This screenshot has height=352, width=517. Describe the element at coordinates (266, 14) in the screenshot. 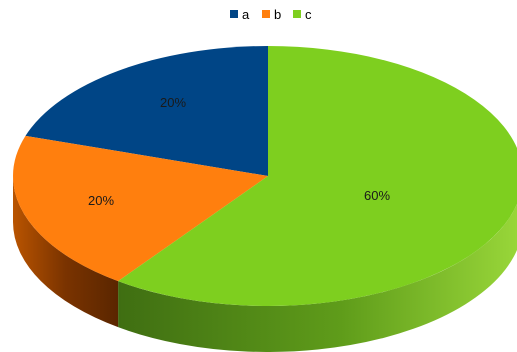

I see `legend-swatch-b` at that location.